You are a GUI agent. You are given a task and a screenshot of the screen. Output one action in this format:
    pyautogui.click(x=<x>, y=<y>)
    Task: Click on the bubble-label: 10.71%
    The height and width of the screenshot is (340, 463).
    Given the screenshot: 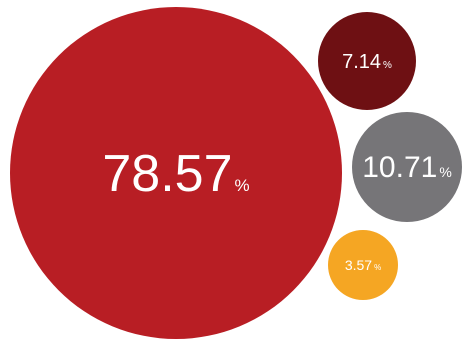 What is the action you would take?
    pyautogui.click(x=407, y=167)
    